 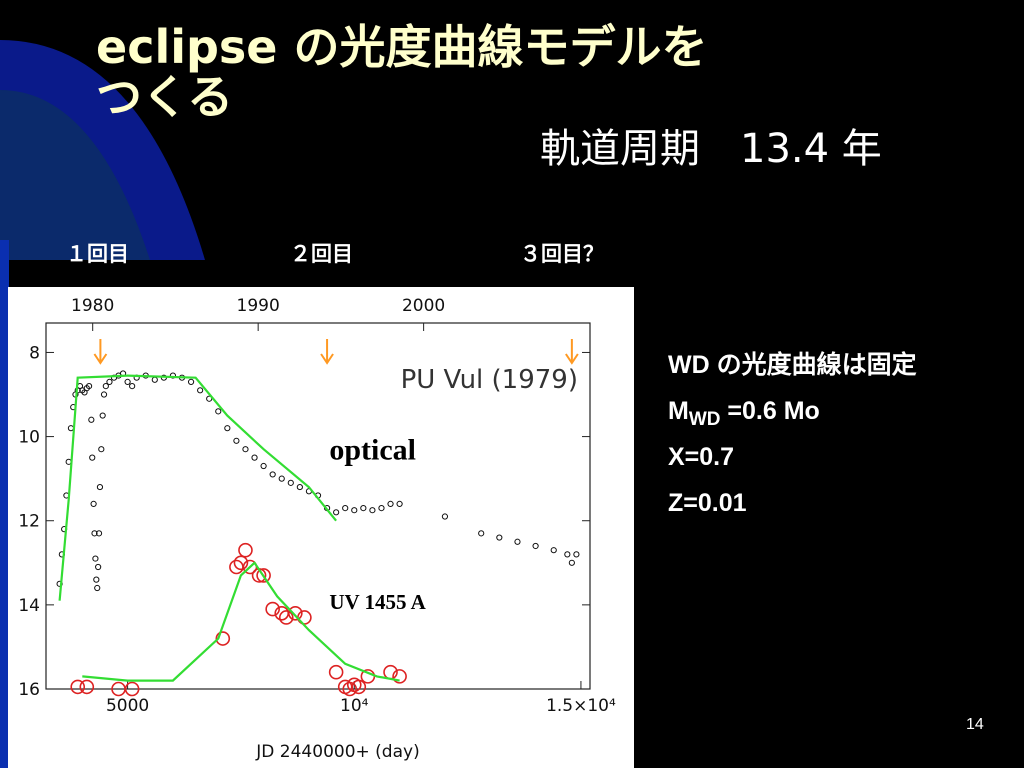 I want to click on optical-model-line, so click(x=197, y=487).